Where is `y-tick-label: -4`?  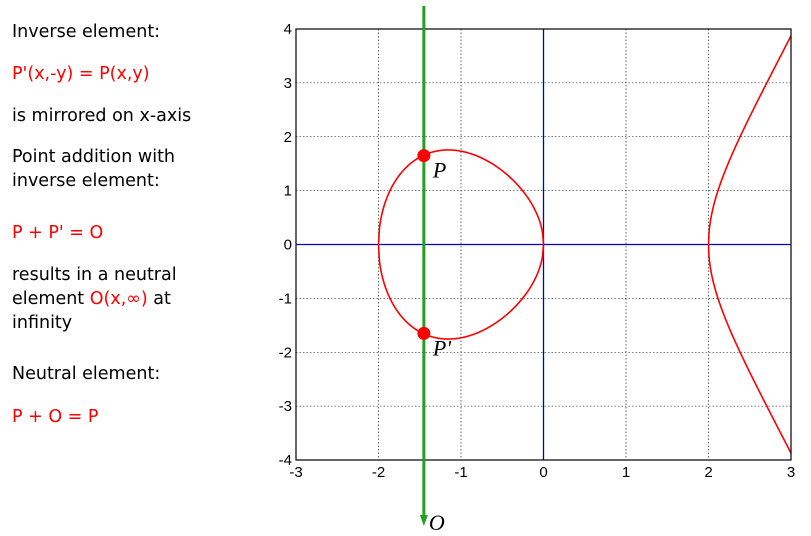
y-tick-label: -4 is located at coordinates (285, 460).